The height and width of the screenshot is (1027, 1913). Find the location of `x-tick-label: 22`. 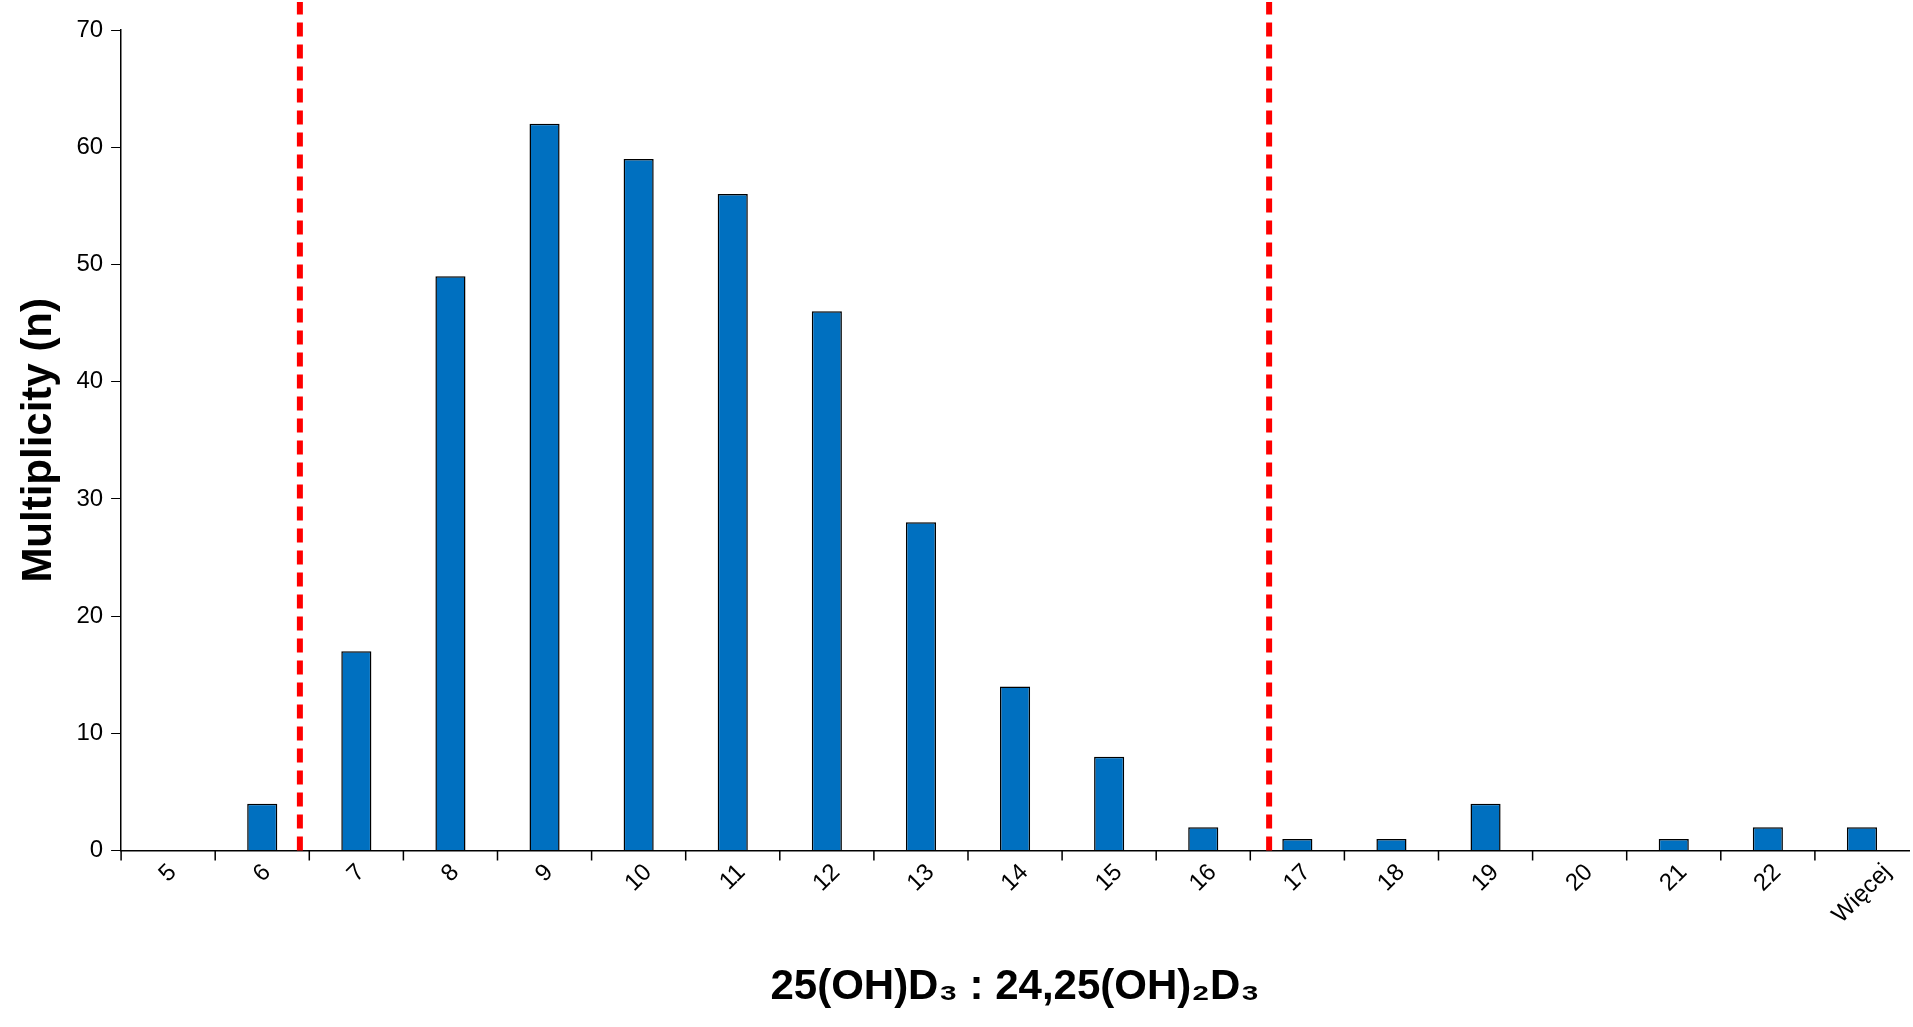

x-tick-label: 22 is located at coordinates (1766, 876).